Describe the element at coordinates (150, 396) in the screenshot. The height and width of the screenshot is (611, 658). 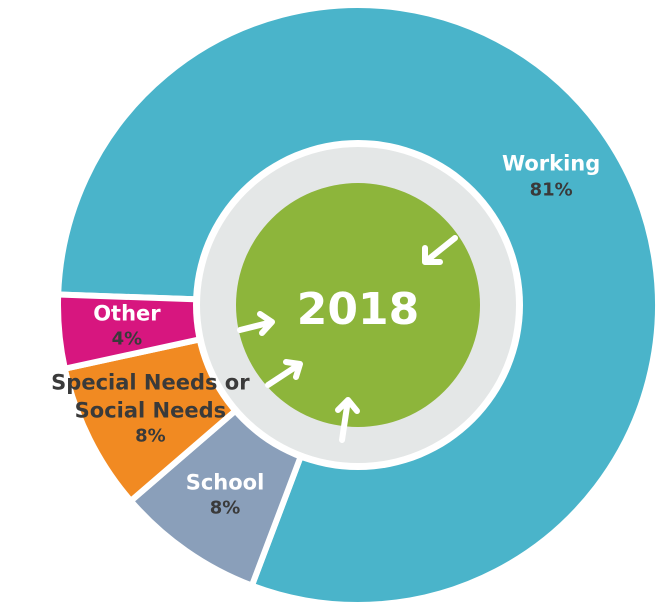
I see `category-label: Special Needs or Social Needs` at that location.